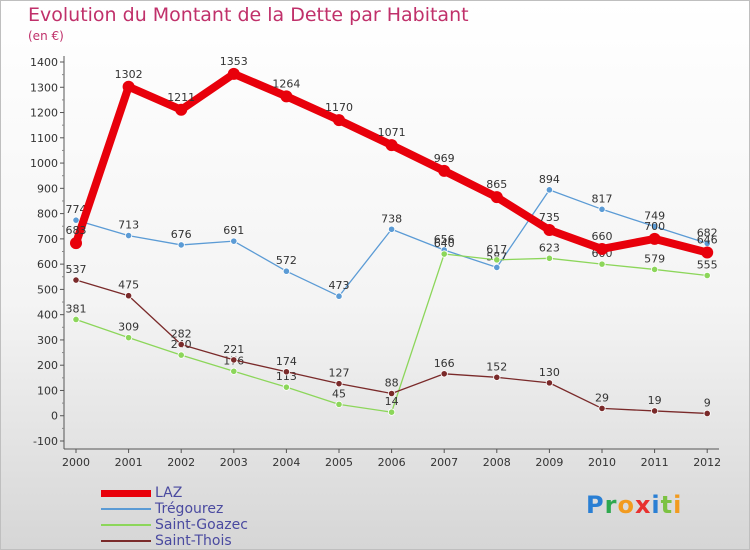 The width and height of the screenshot is (750, 550). I want to click on y-tick-label: 900, so click(47, 188).